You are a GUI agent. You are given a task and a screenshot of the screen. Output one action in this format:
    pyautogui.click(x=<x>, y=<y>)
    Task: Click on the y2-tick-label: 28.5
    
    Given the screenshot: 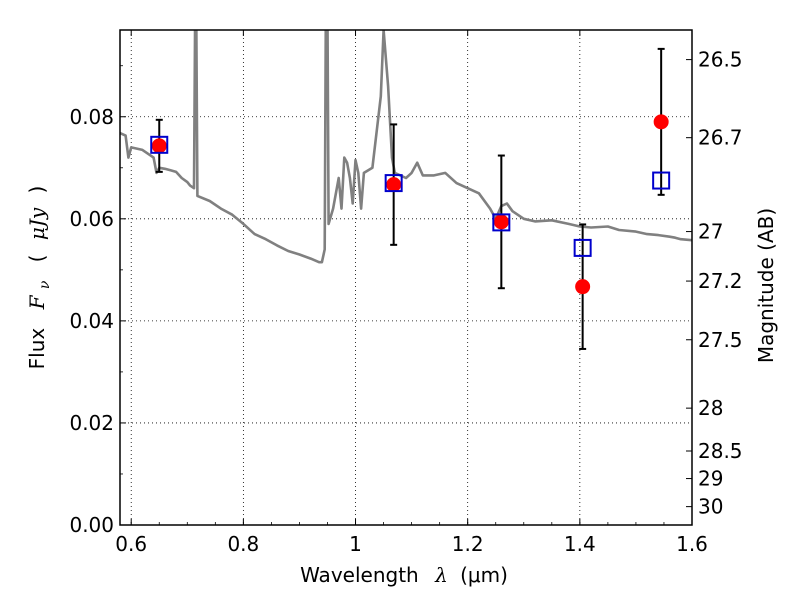 What is the action you would take?
    pyautogui.click(x=720, y=451)
    